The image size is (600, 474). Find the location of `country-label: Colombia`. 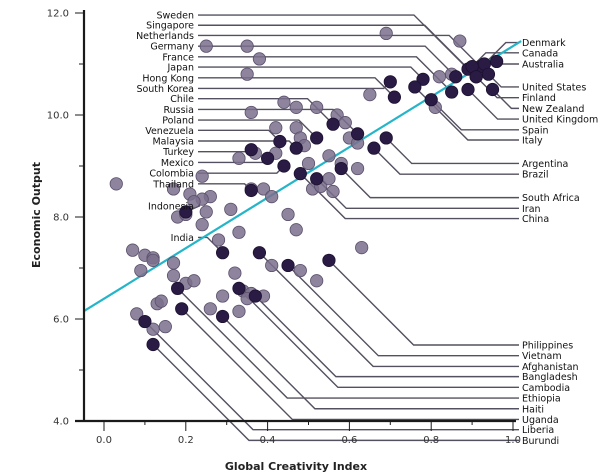

country-label: Colombia is located at coordinates (171, 174).